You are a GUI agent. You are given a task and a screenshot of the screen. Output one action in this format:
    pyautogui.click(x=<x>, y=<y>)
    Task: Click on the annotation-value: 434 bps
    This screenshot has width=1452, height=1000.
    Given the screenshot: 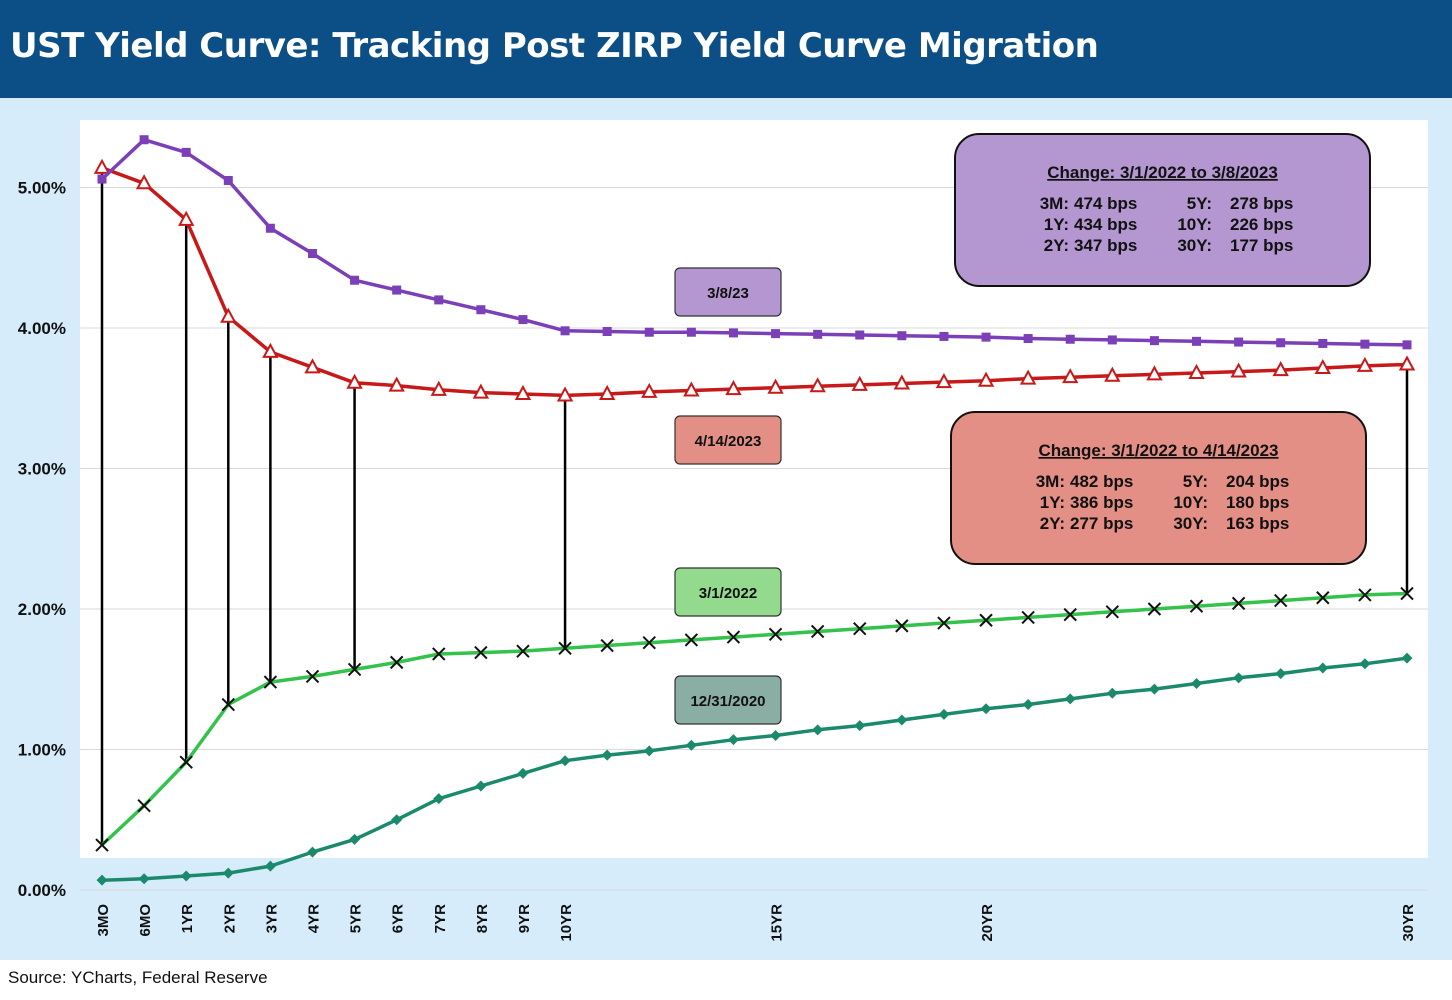 What is the action you would take?
    pyautogui.click(x=1105, y=224)
    